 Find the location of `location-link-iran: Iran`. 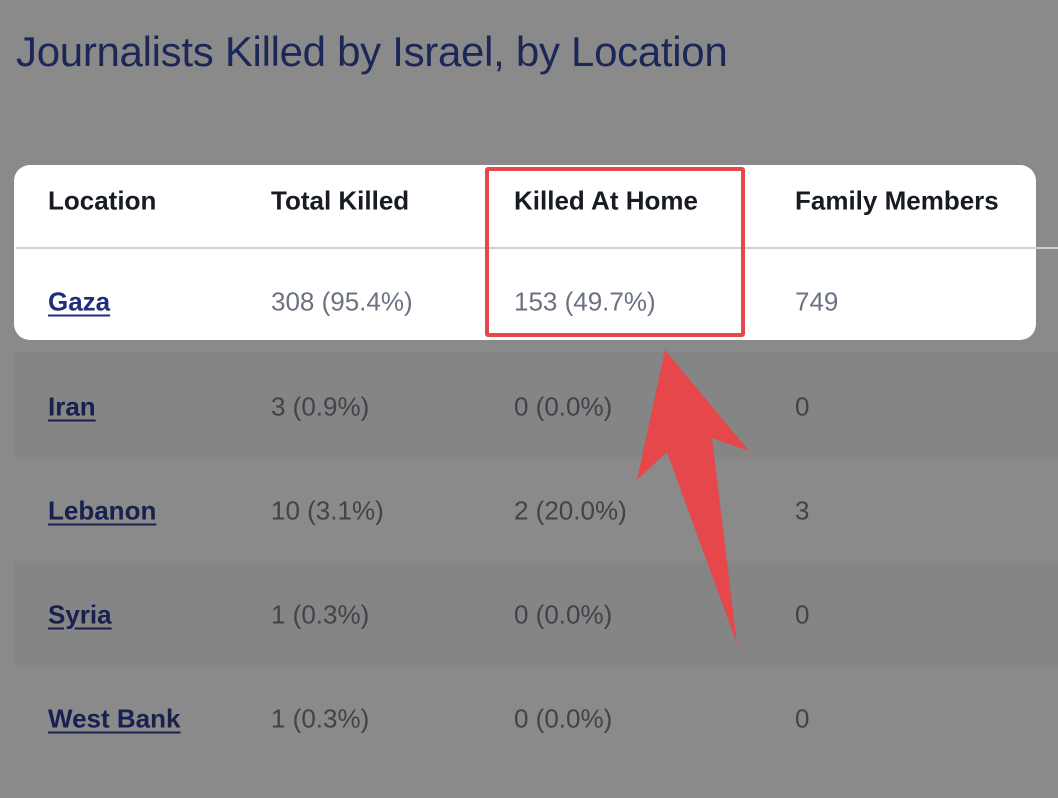

location-link-iran: Iran is located at coordinates (72, 406).